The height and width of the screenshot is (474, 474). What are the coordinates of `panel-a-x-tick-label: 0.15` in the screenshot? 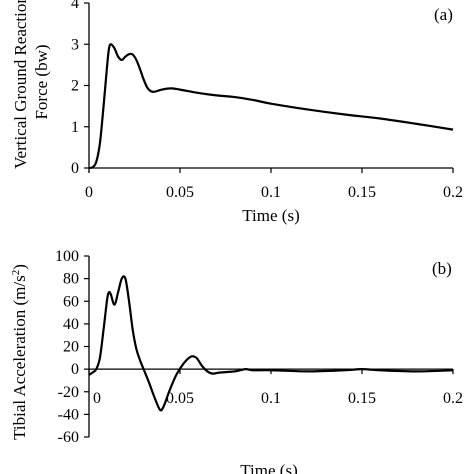 It's located at (362, 192).